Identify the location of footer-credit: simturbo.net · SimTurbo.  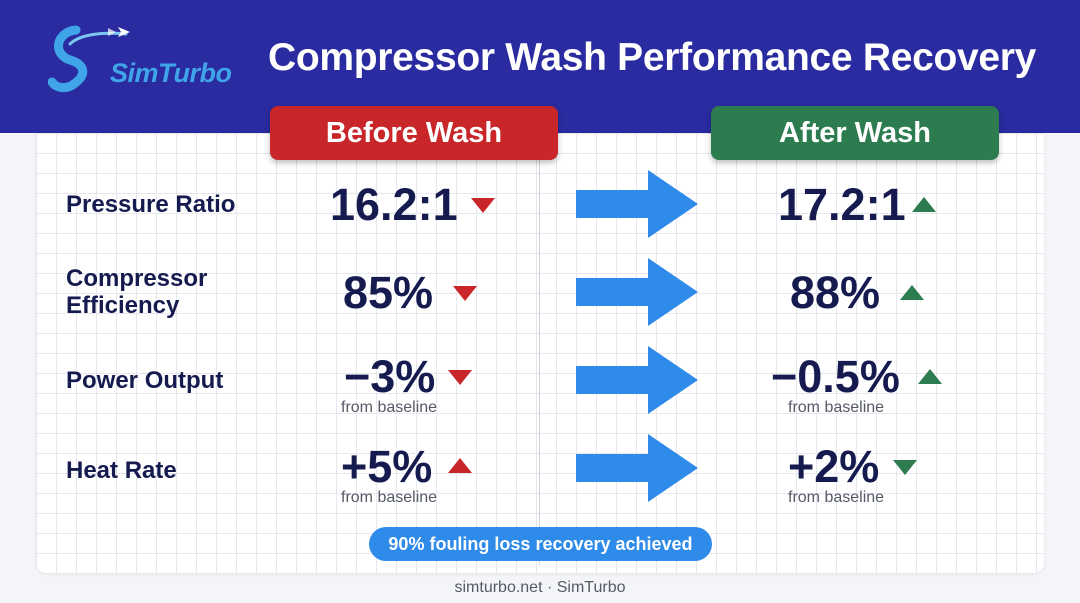
(540, 587).